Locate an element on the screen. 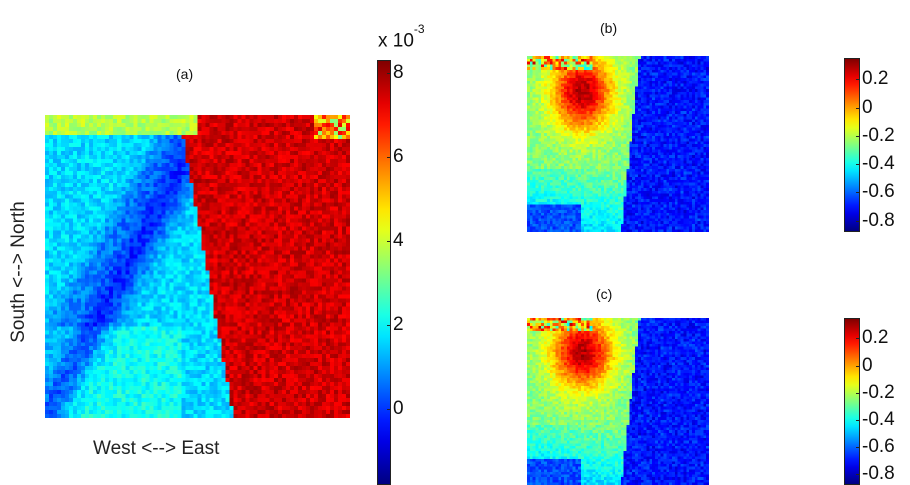 The height and width of the screenshot is (485, 910). heatmap-c is located at coordinates (618, 401).